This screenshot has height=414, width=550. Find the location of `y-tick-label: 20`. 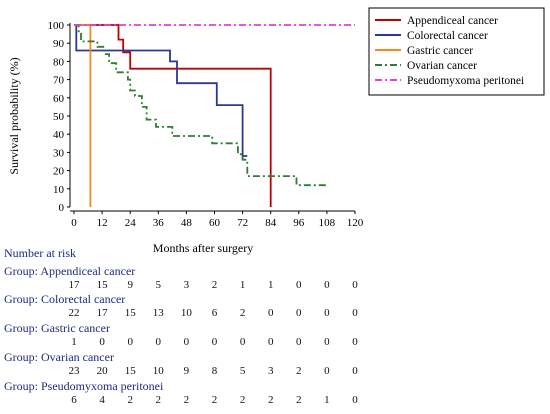

y-tick-label: 20 is located at coordinates (59, 172).